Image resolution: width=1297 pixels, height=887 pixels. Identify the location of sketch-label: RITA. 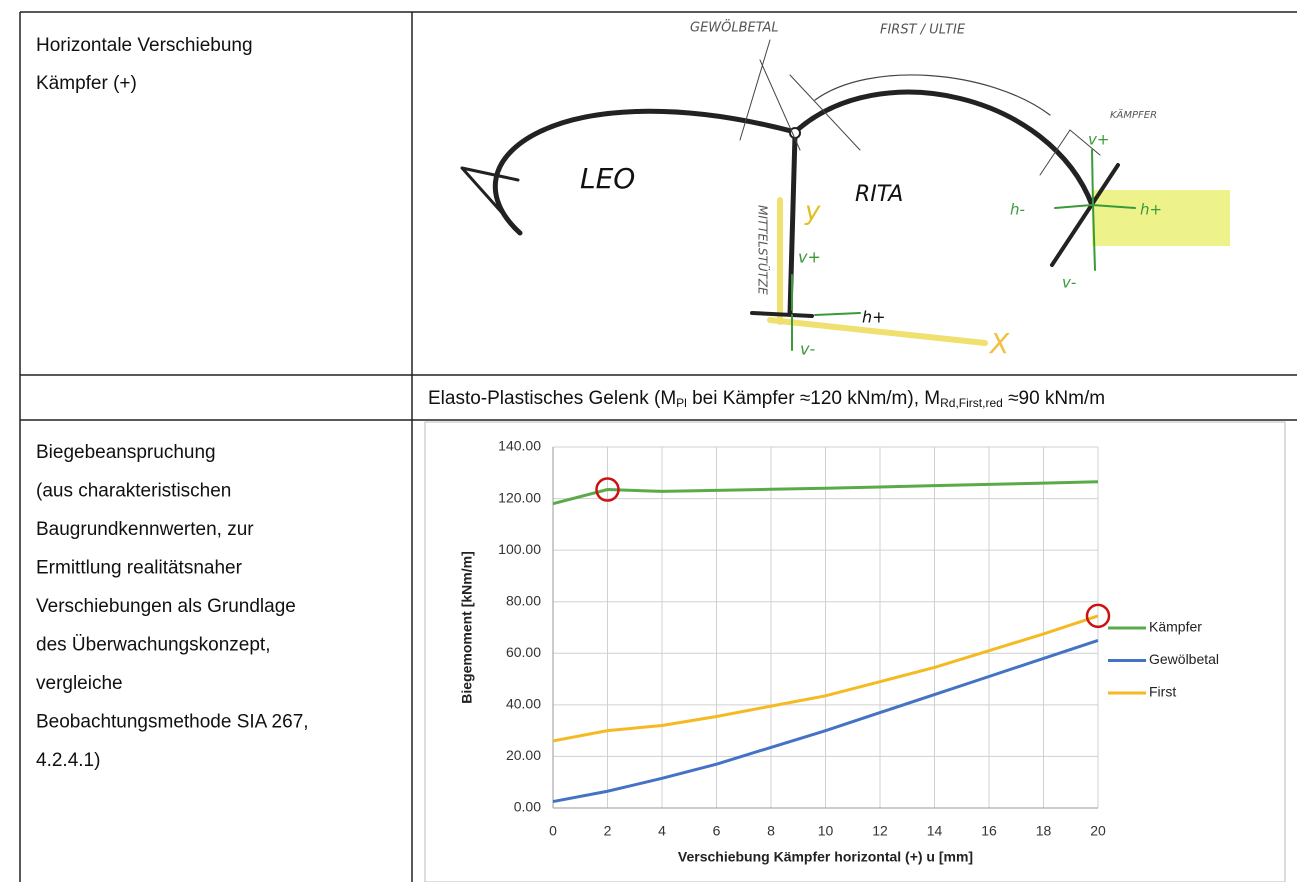
(879, 194).